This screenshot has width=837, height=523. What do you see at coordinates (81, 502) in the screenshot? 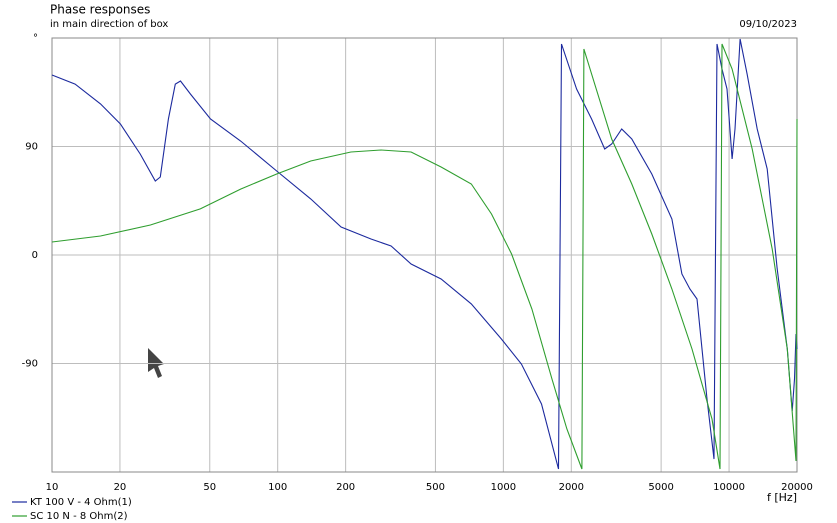
I see `legend-label: KT 100 V - 4 Ohm(1)` at bounding box center [81, 502].